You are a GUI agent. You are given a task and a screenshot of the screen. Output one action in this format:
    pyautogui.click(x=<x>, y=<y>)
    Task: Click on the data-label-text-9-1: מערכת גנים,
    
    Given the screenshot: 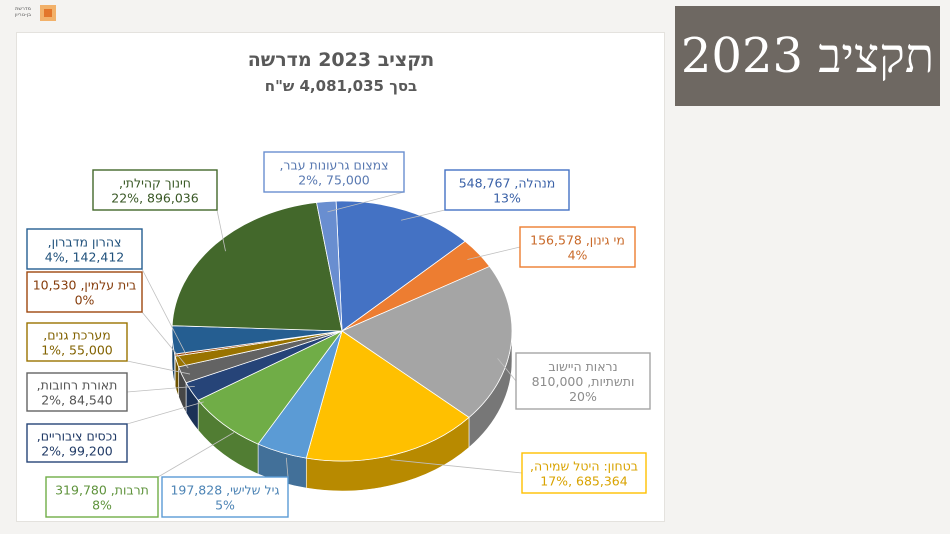 What is the action you would take?
    pyautogui.click(x=76, y=335)
    